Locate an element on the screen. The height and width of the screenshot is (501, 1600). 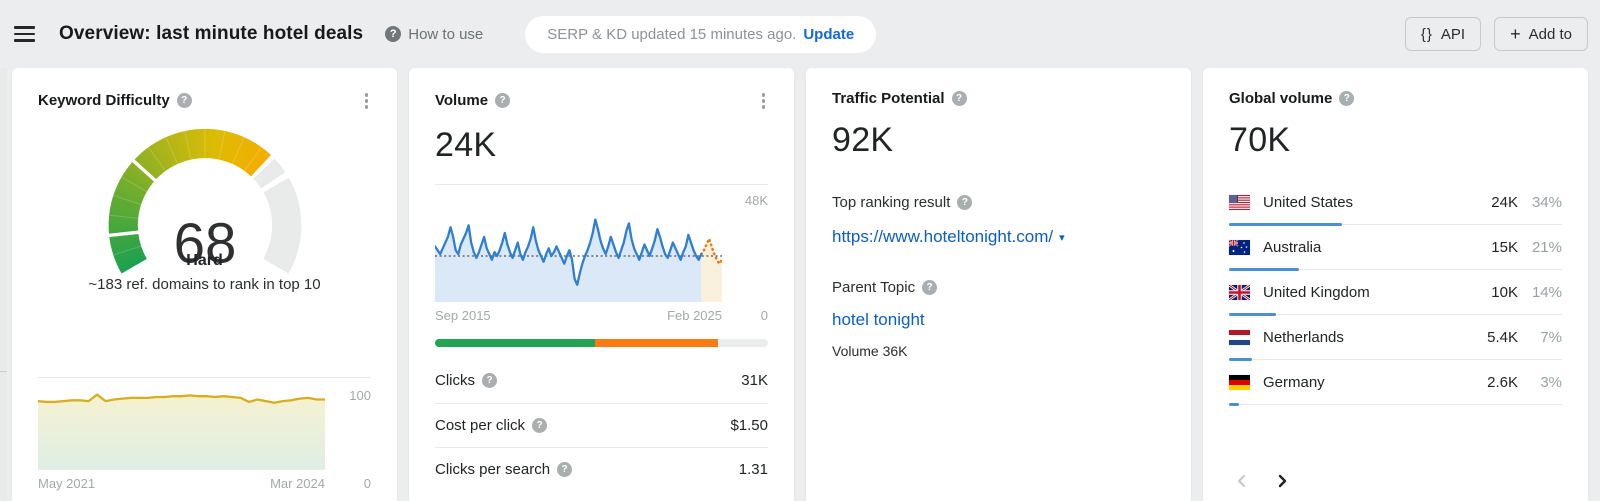
top-ranking-url: https://www.hoteltonight.com/ is located at coordinates (943, 236).